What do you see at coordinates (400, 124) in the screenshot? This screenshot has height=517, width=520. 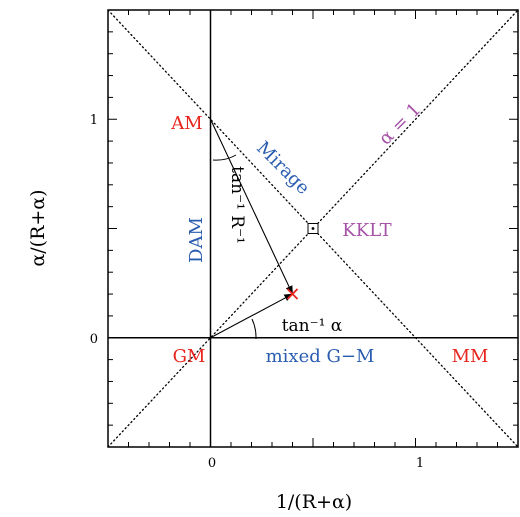 I see `label-alpha-one: α = 1` at bounding box center [400, 124].